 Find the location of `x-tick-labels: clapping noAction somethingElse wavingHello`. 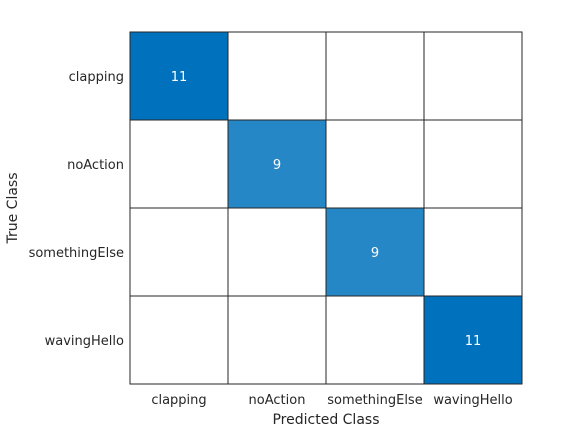

x-tick-labels: clapping noAction somethingElse wavingHello is located at coordinates (331, 400).